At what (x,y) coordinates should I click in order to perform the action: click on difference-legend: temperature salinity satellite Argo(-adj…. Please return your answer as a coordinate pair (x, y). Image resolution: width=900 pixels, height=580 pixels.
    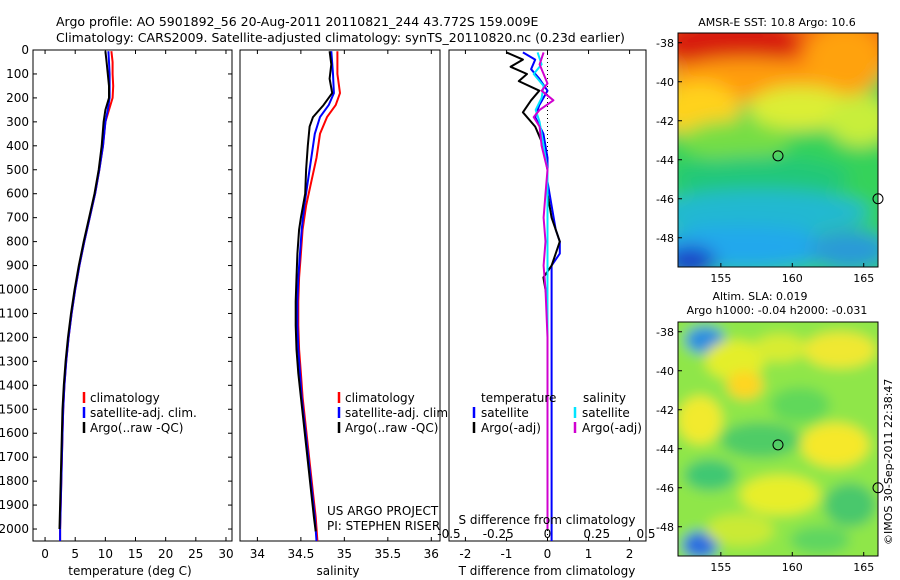
    Looking at the image, I should click on (557, 413).